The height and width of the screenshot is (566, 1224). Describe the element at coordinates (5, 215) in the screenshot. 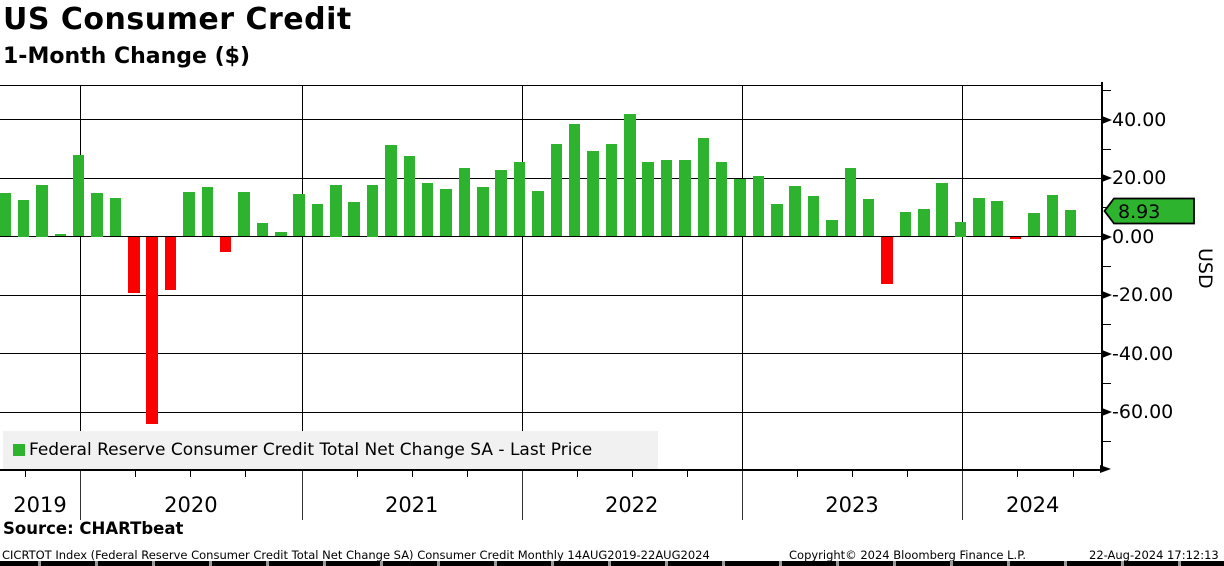

I see `bar-Aug-2019` at that location.